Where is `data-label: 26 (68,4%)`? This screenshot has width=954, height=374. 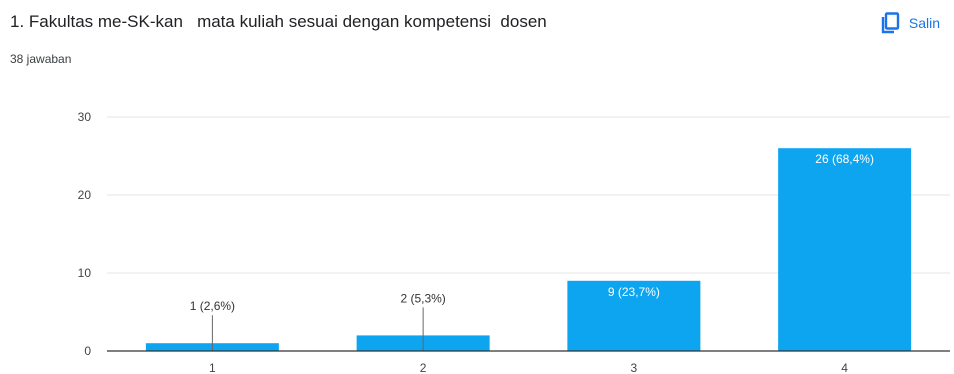
data-label: 26 (68,4%) is located at coordinates (844, 159).